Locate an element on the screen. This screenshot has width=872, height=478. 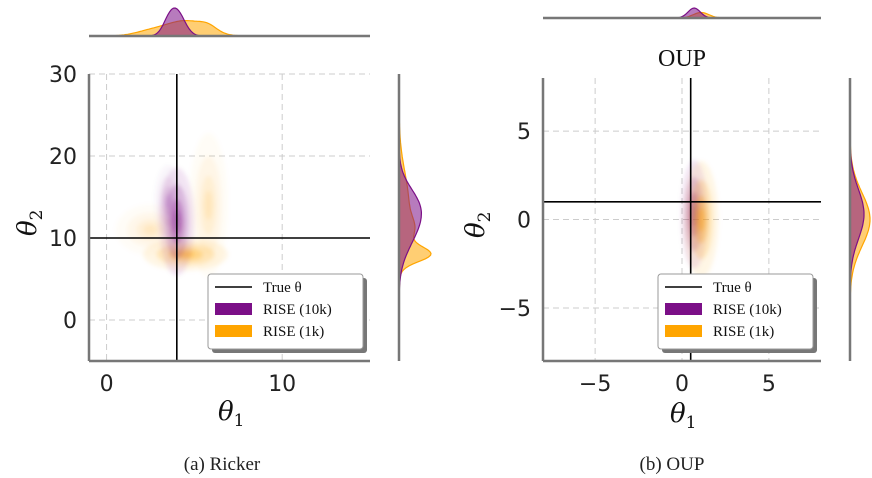
right-marginal-ricker is located at coordinates (414, 217).